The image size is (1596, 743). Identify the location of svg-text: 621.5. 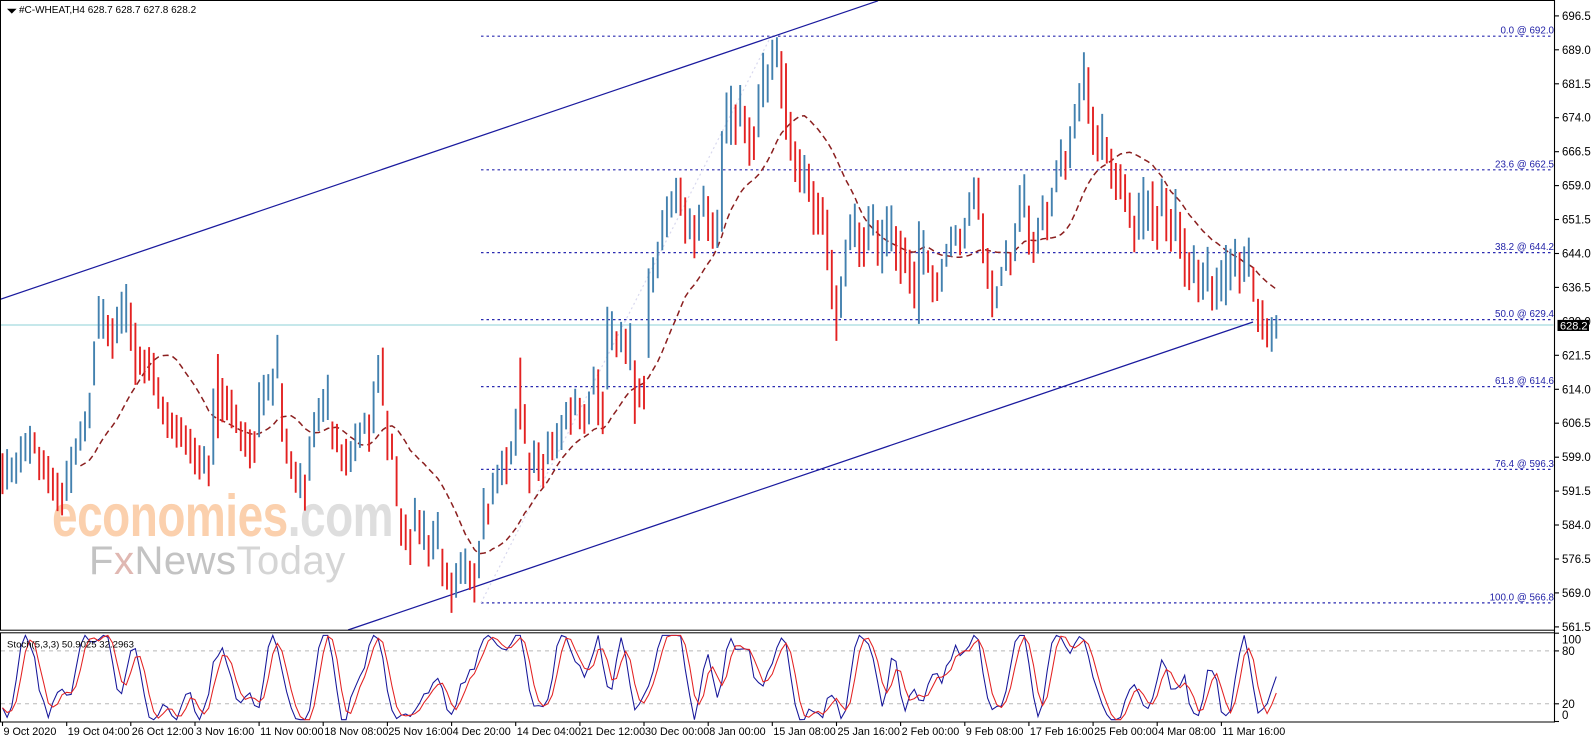
(1576, 356).